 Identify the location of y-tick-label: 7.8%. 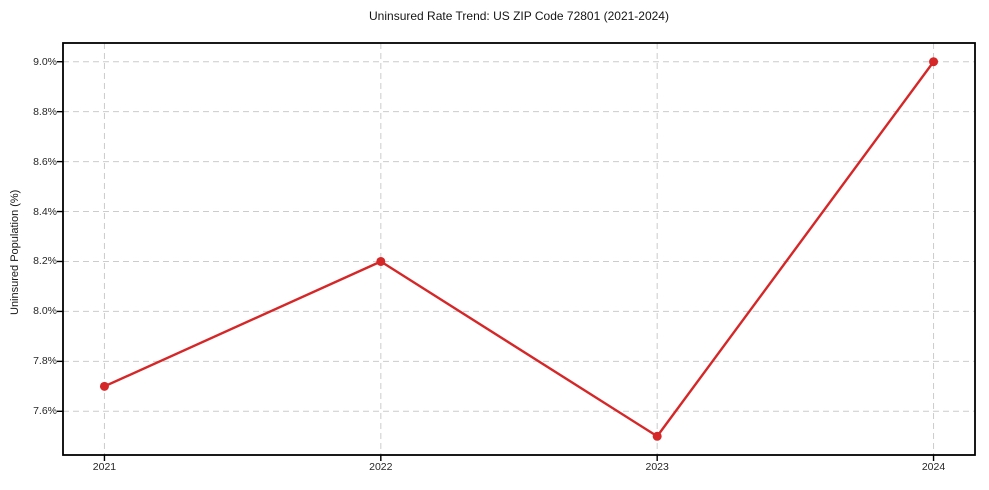
(45, 361).